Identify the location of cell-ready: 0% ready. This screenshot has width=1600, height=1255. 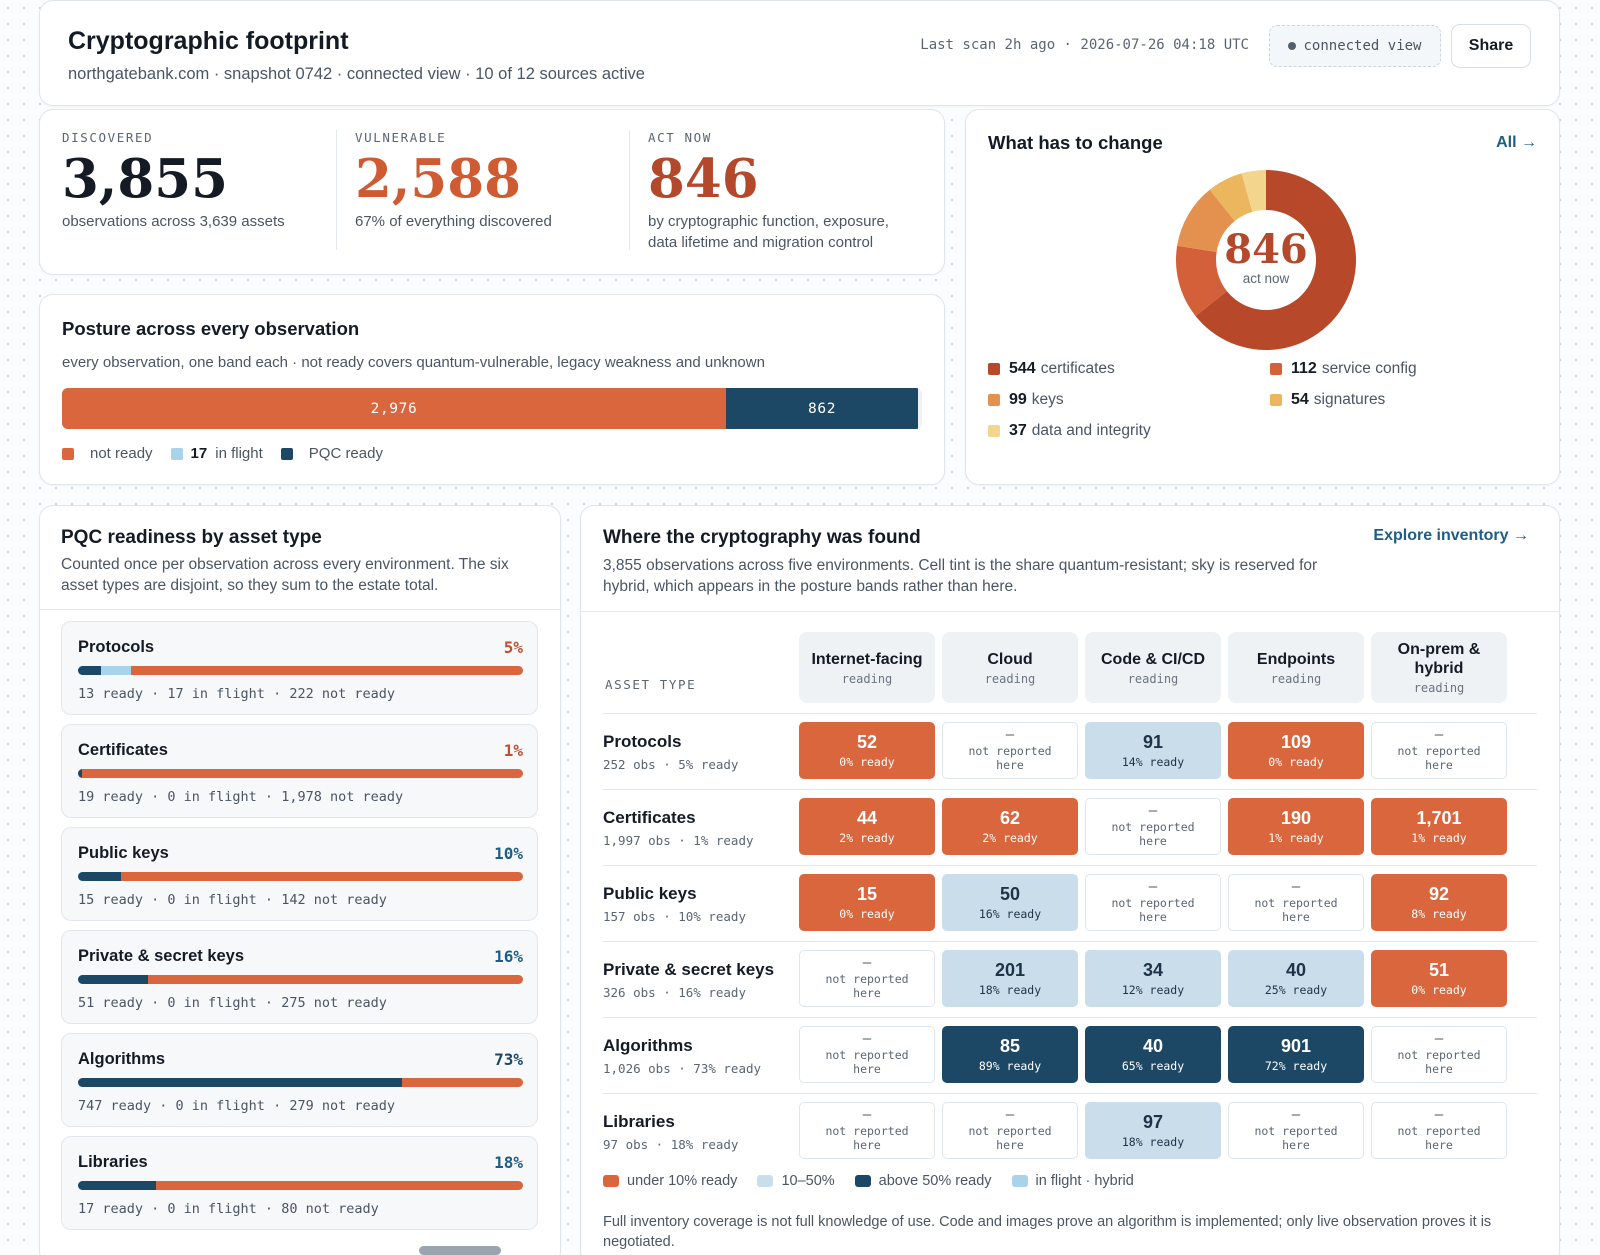
(867, 762).